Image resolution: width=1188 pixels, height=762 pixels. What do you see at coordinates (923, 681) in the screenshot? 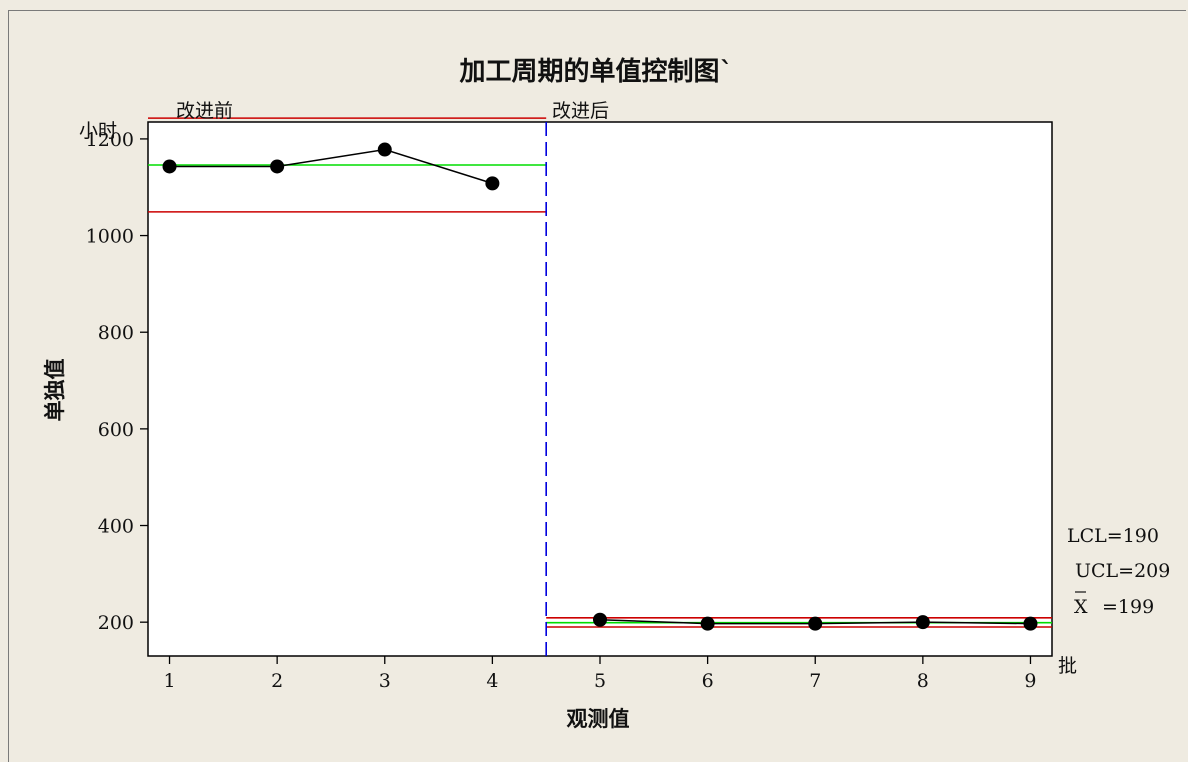
I see `x-tick-label-8: 8` at bounding box center [923, 681].